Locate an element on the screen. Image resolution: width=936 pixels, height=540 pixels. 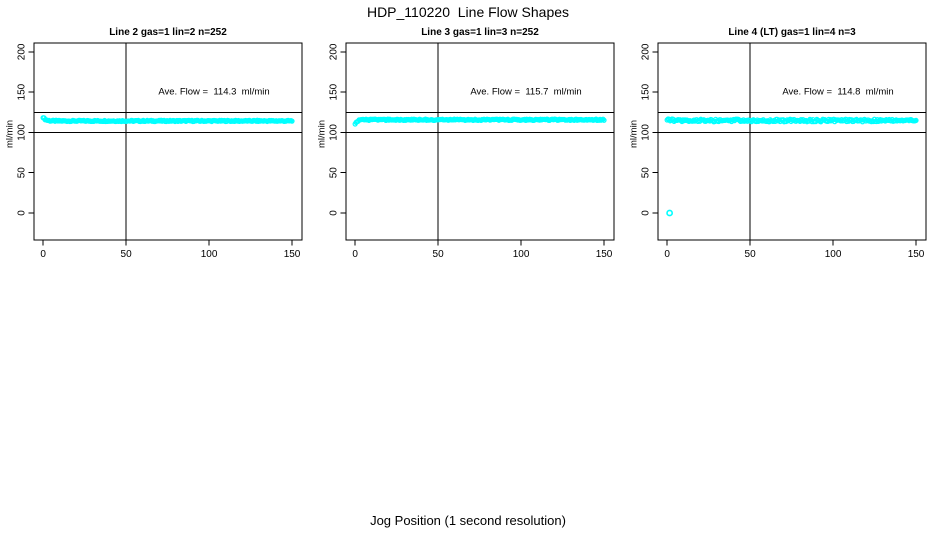
plot-area-line-3: 0 50 100 150 200 0 50 100 150 ml/min is located at coordinates (466, 151).